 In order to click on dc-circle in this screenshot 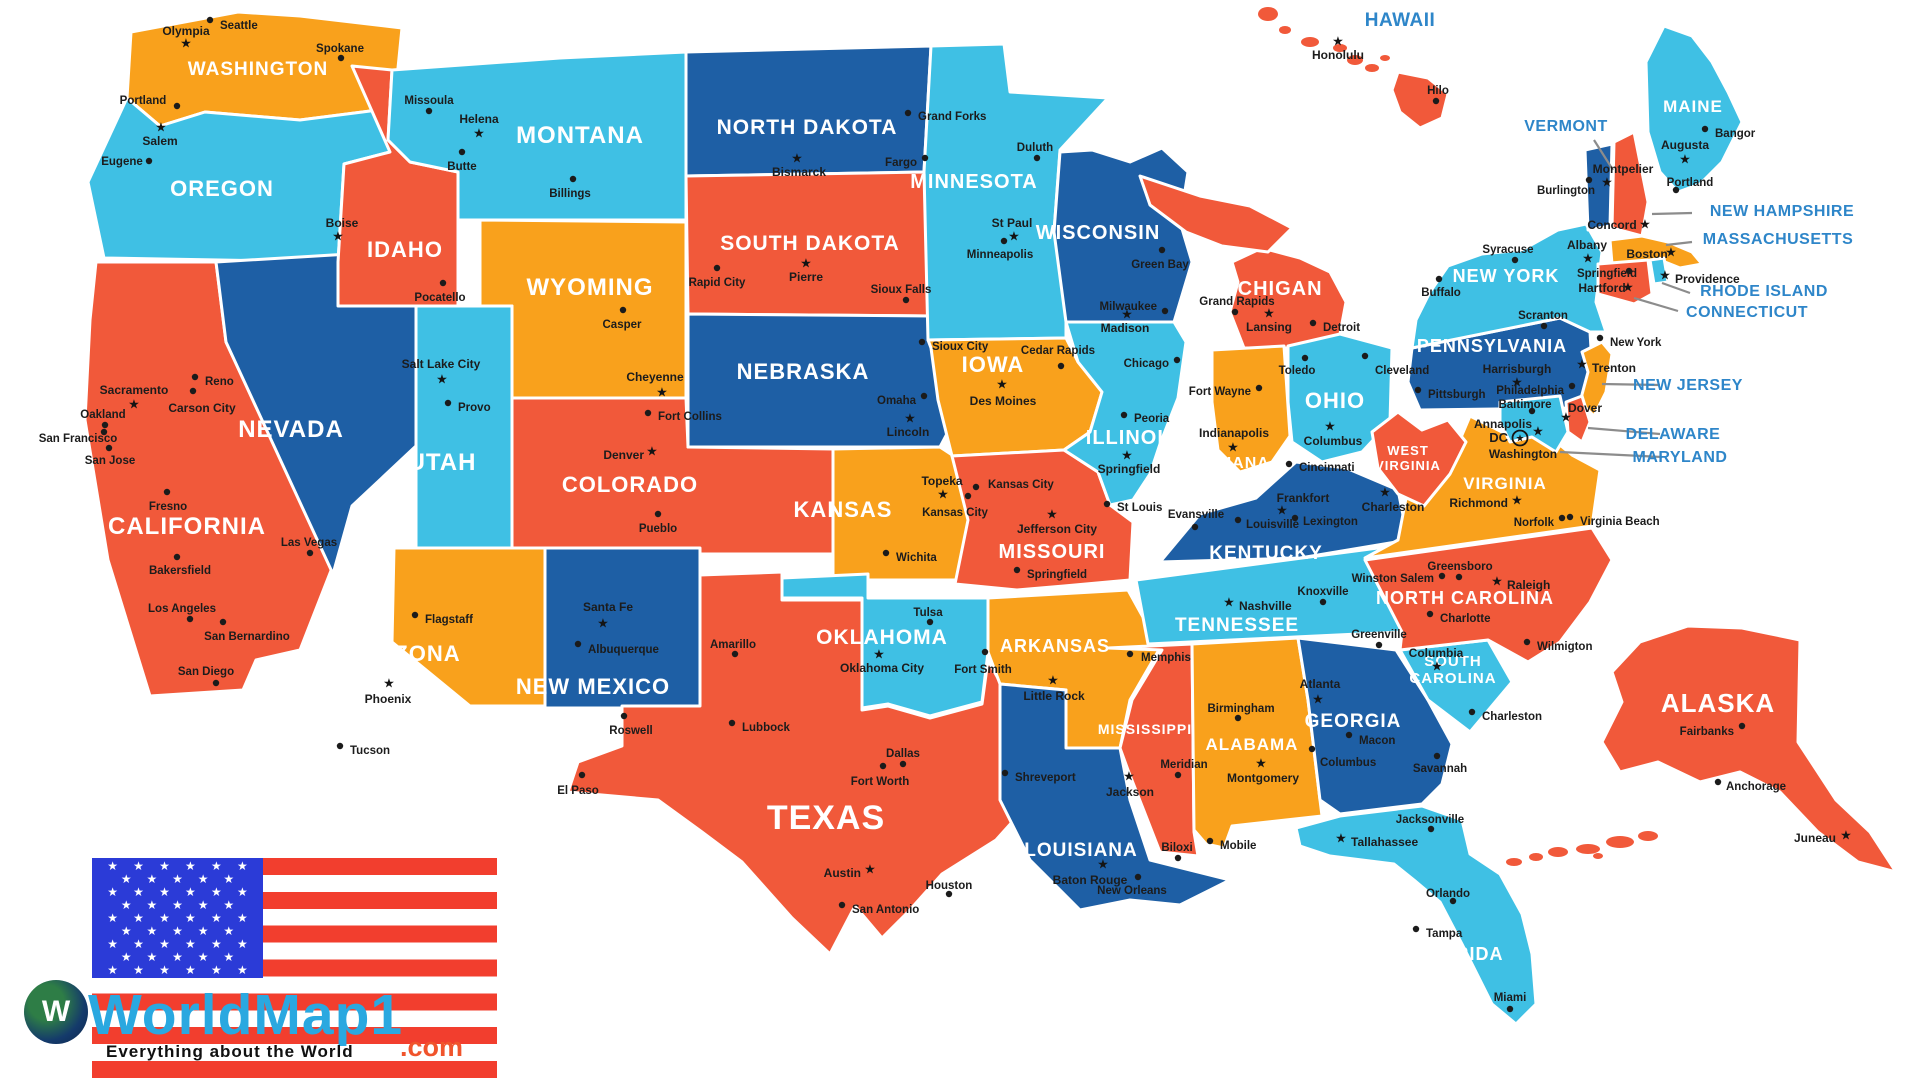, I will do `click(1520, 438)`.